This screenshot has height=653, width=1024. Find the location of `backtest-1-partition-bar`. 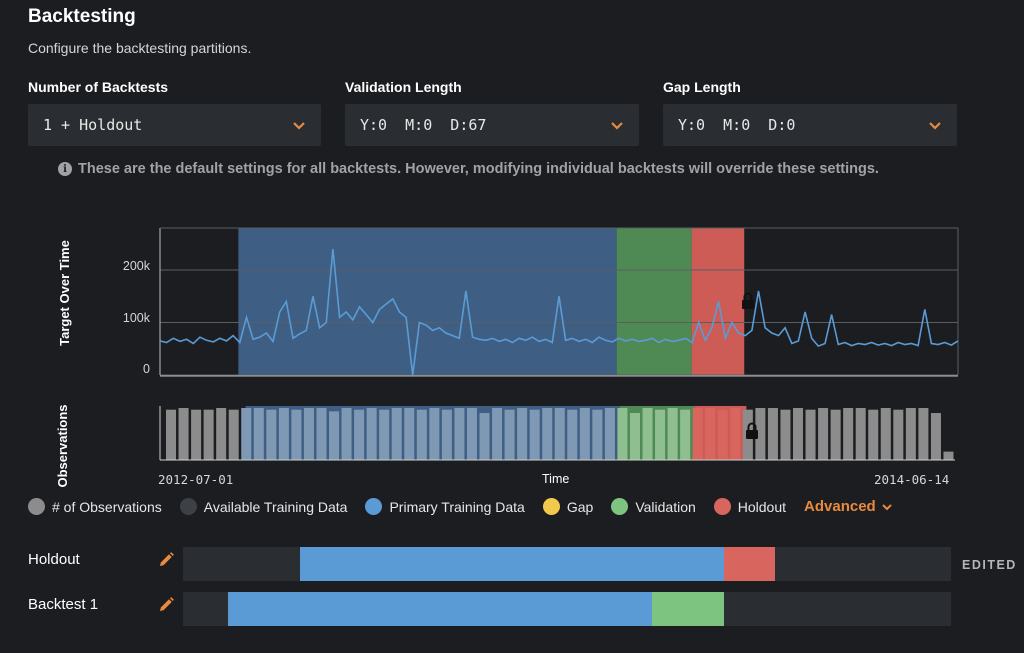

backtest-1-partition-bar is located at coordinates (567, 609).